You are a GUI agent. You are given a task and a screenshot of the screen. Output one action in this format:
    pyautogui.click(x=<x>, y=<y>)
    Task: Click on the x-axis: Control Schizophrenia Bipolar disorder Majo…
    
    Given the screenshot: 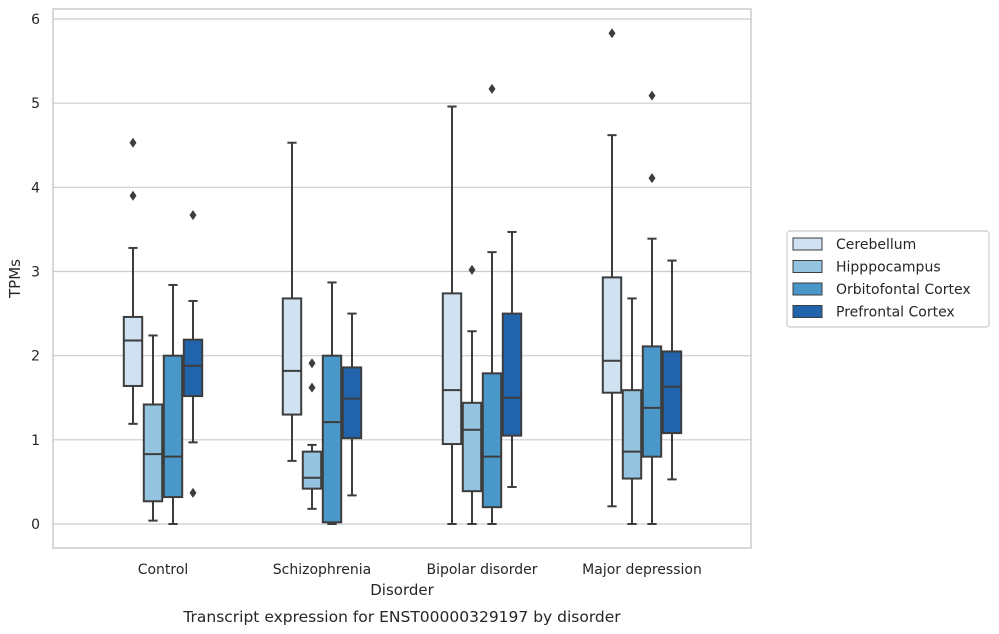 What is the action you would take?
    pyautogui.click(x=420, y=570)
    